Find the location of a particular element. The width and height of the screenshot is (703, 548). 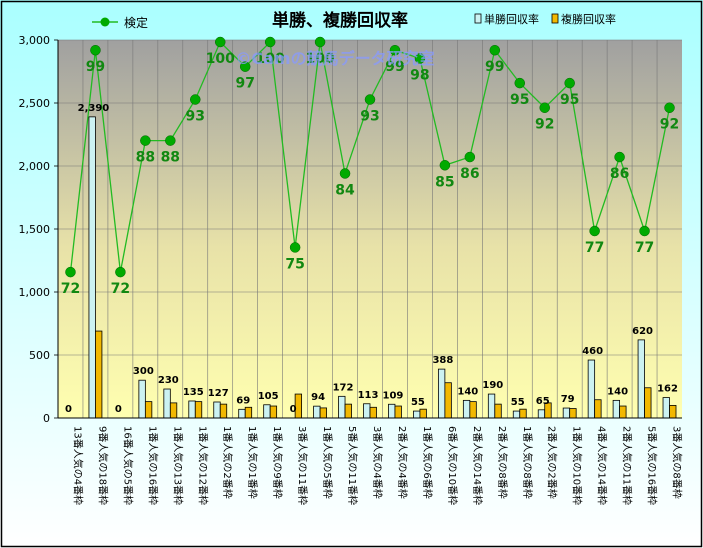

bar-data-label: 94 is located at coordinates (318, 397).